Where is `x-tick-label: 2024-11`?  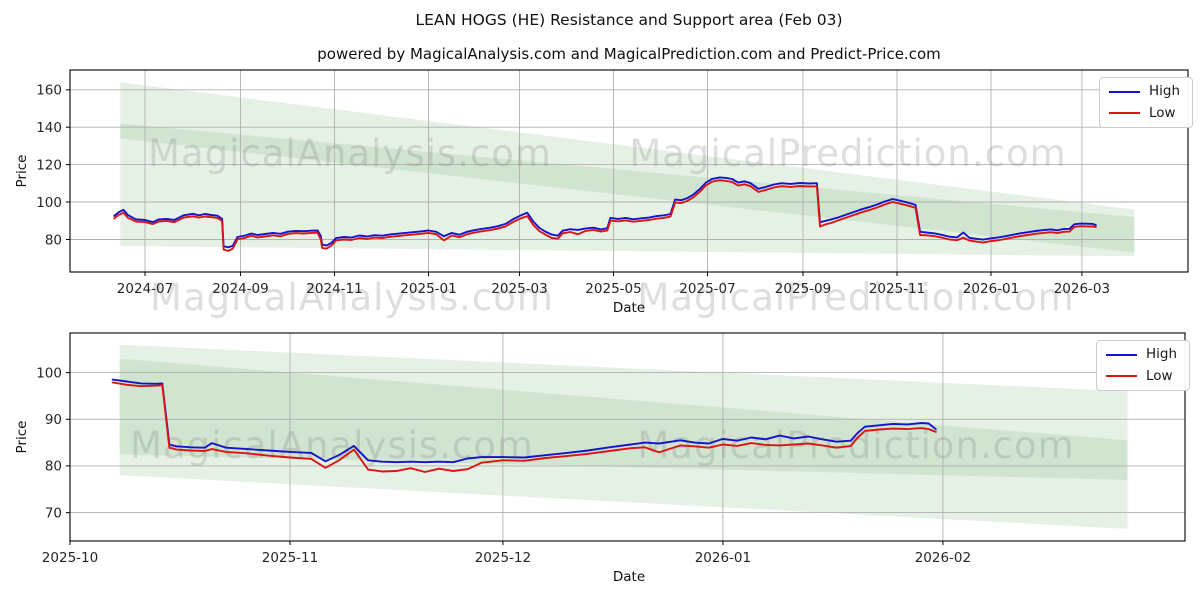 x-tick-label: 2024-11 is located at coordinates (334, 289).